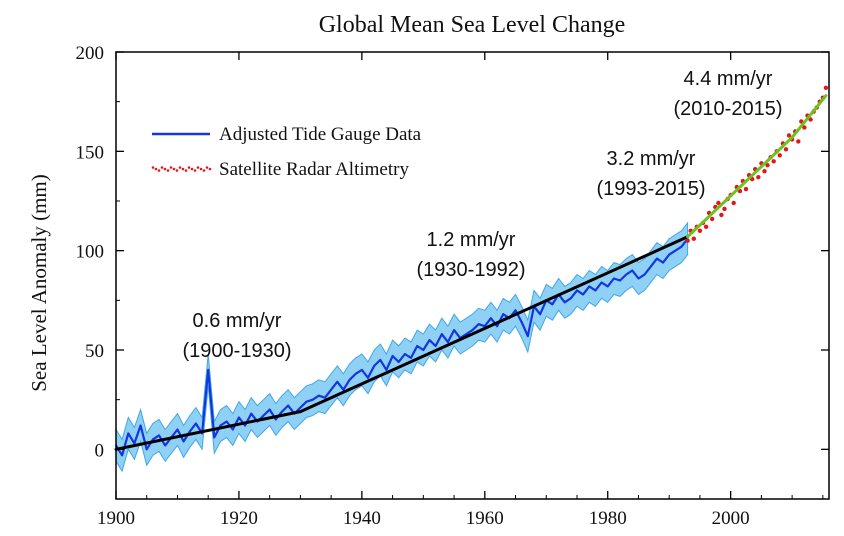 The width and height of the screenshot is (844, 536). I want to click on y-tick-label: 0, so click(100, 450).